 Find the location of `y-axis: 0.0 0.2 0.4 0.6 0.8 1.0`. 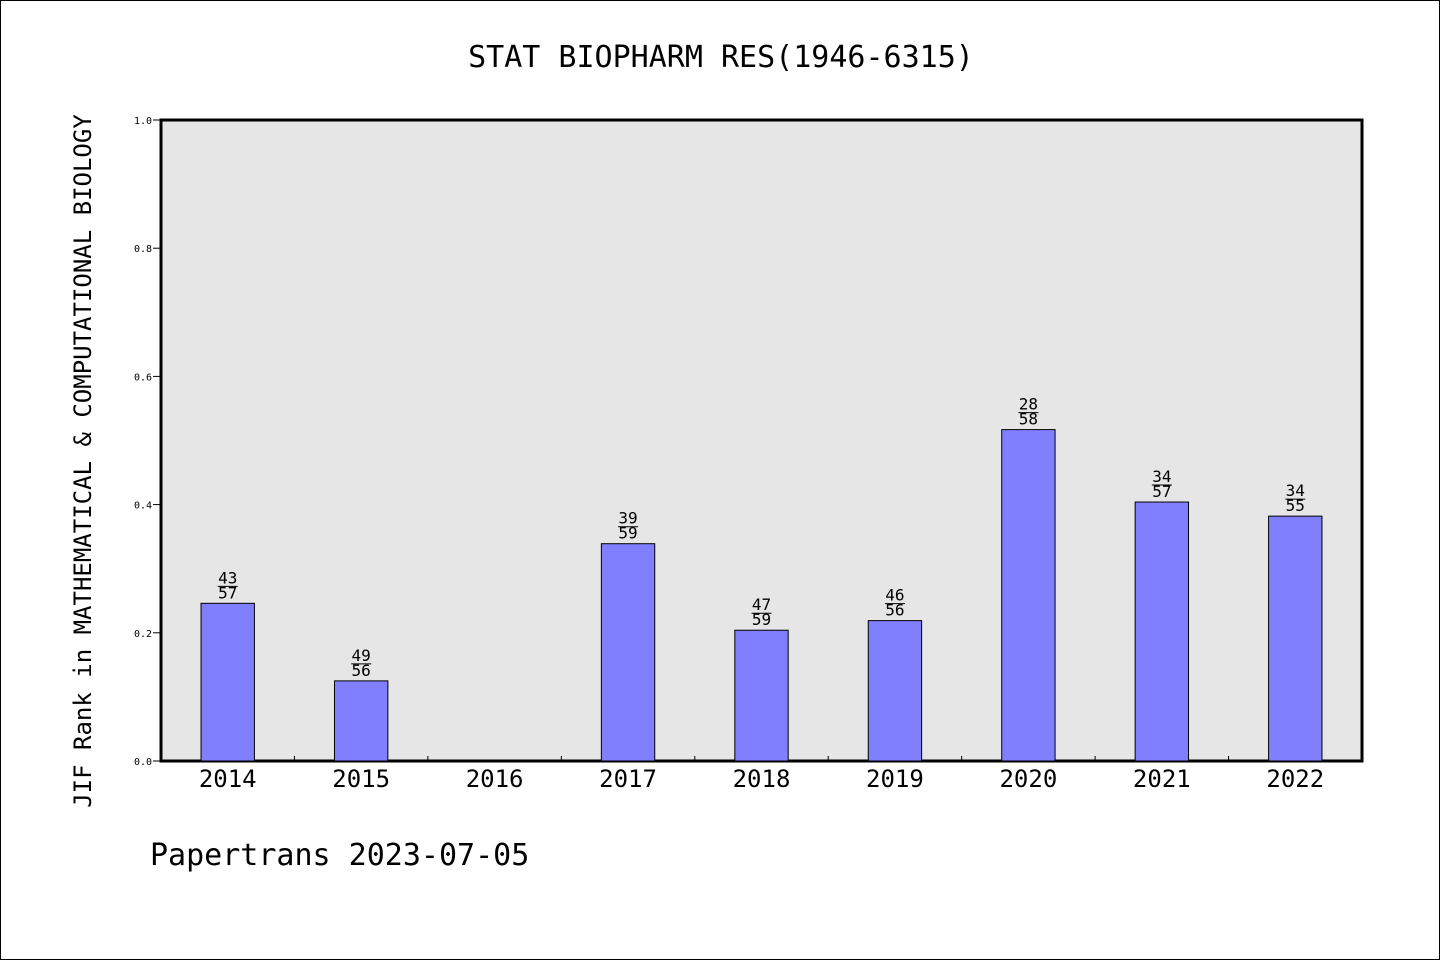

y-axis: 0.0 0.2 0.4 0.6 0.8 1.0 is located at coordinates (147, 442).